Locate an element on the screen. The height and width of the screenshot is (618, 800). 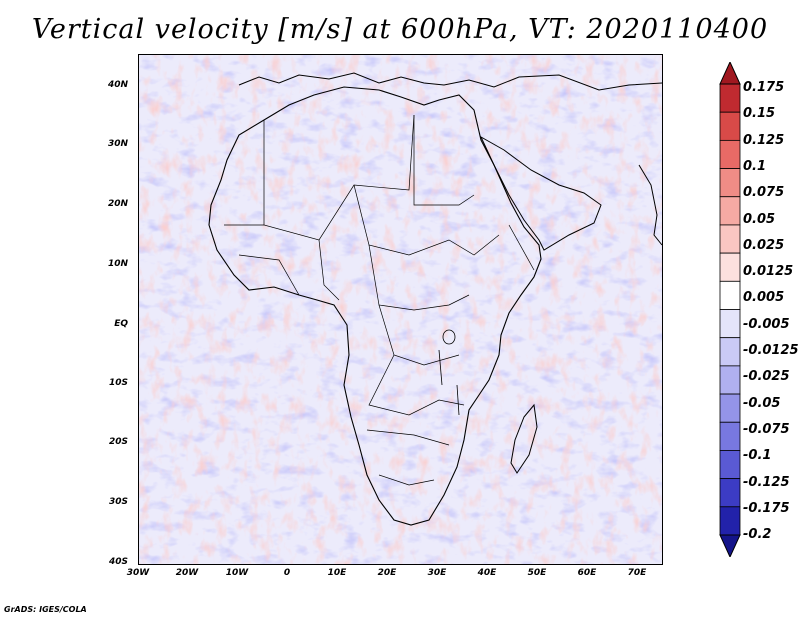
lon-label: 30E is located at coordinates (437, 573).